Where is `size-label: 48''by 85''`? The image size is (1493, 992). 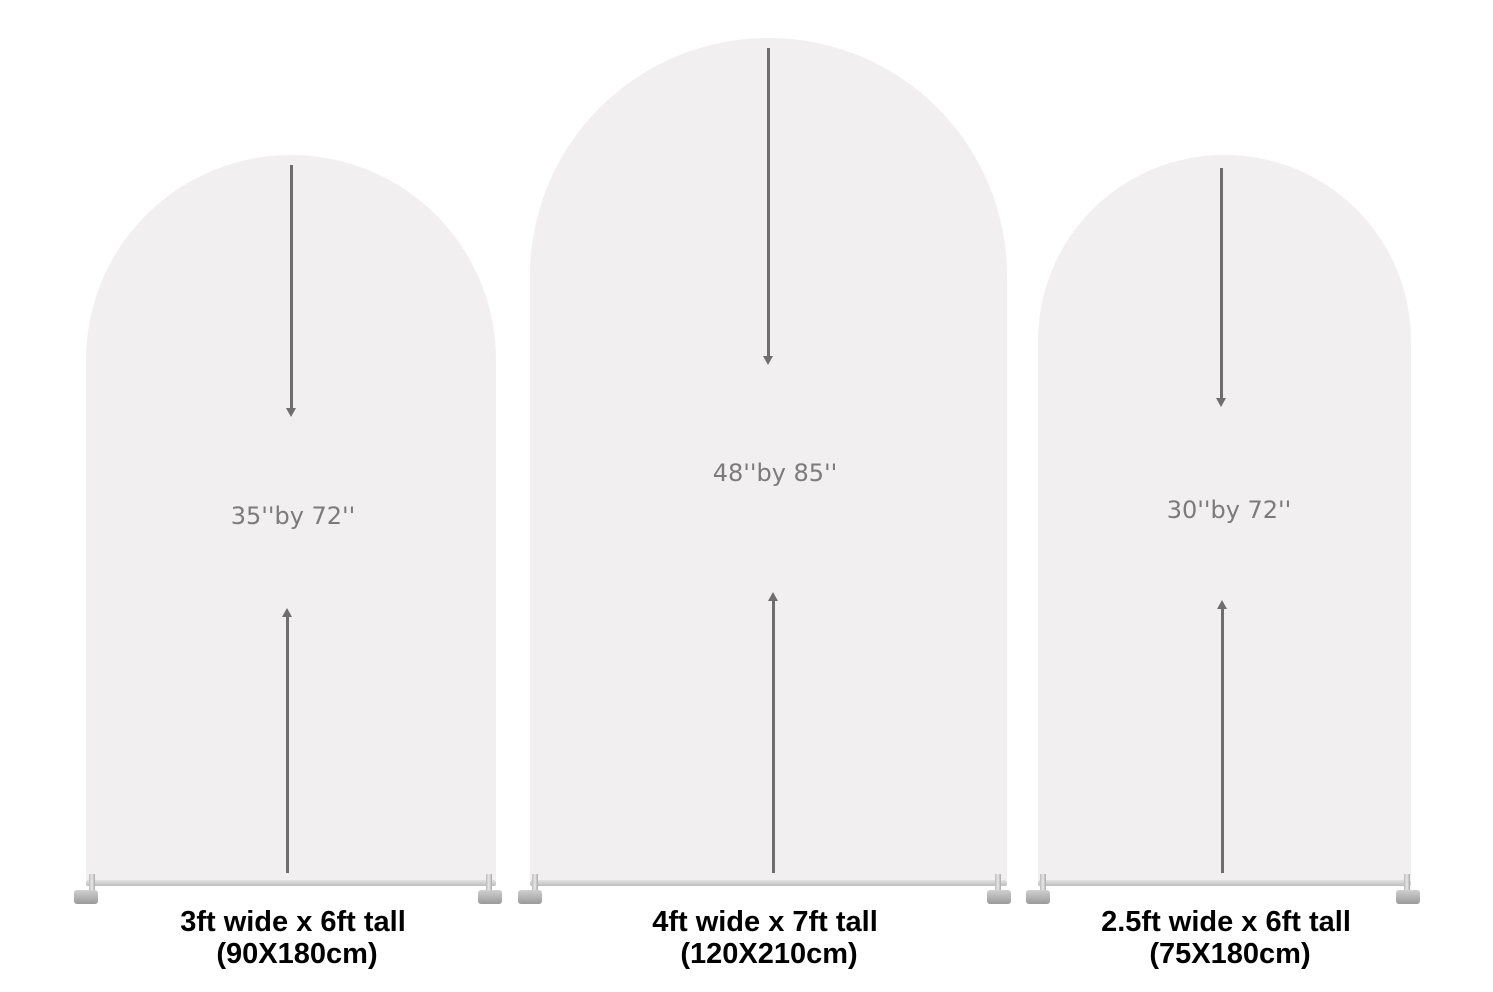 size-label: 48''by 85'' is located at coordinates (775, 473).